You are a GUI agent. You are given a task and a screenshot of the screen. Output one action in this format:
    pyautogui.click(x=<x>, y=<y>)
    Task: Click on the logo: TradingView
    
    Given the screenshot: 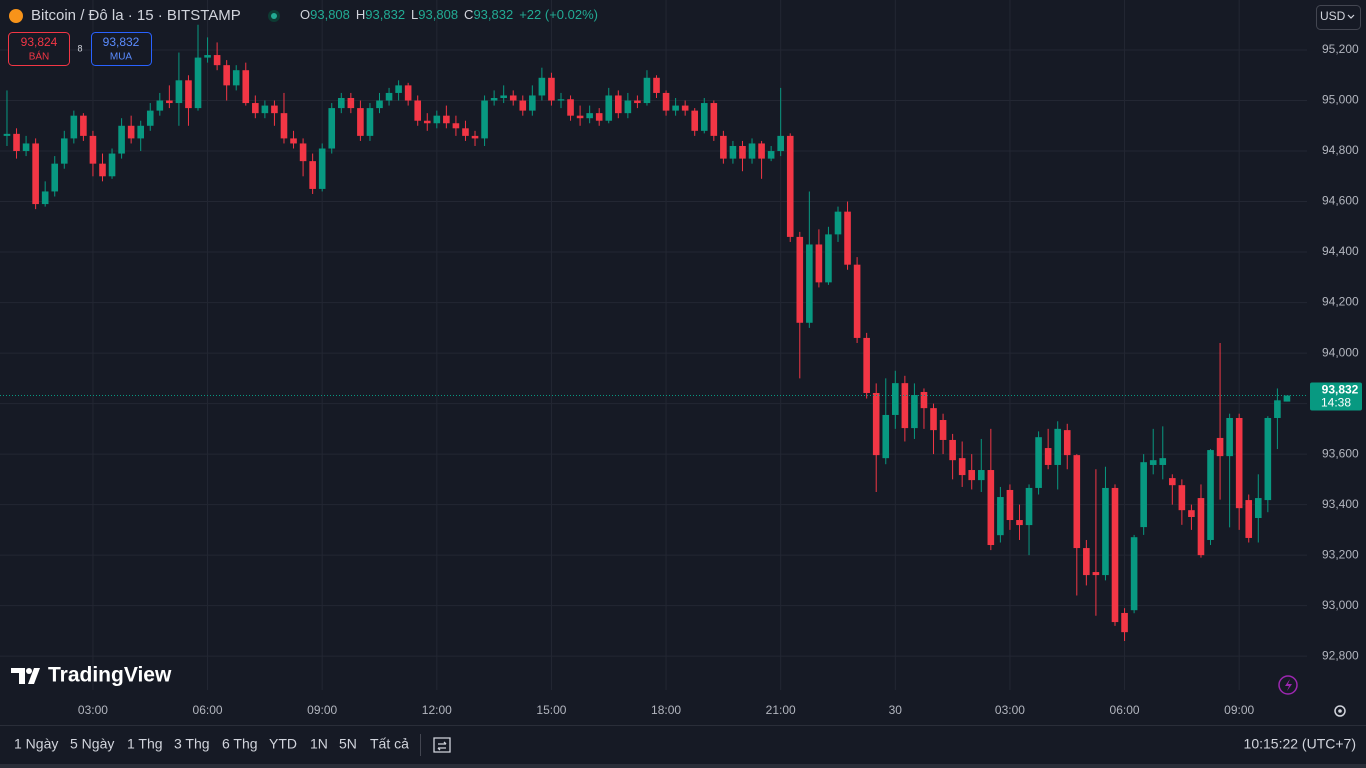 What is the action you would take?
    pyautogui.click(x=110, y=675)
    